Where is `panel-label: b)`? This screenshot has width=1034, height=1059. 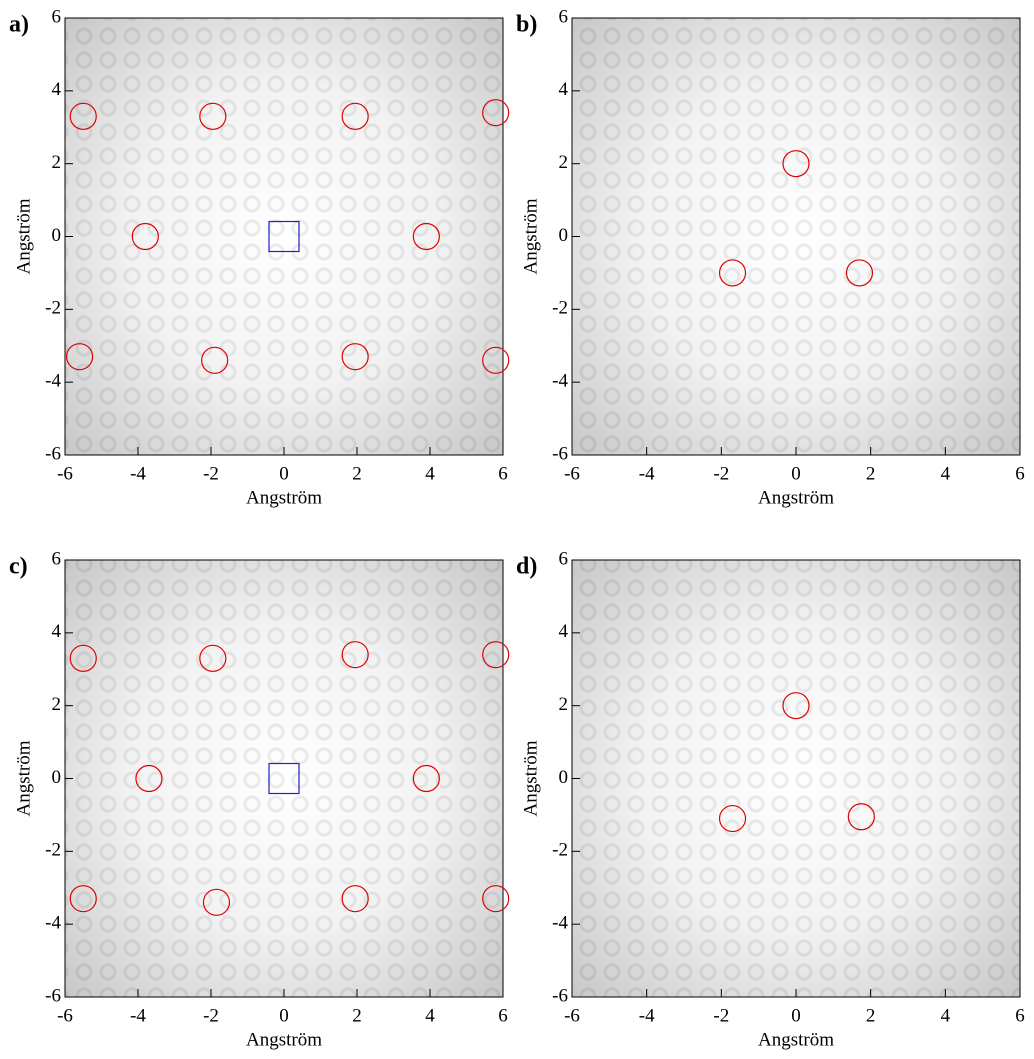
panel-label: b) is located at coordinates (526, 25).